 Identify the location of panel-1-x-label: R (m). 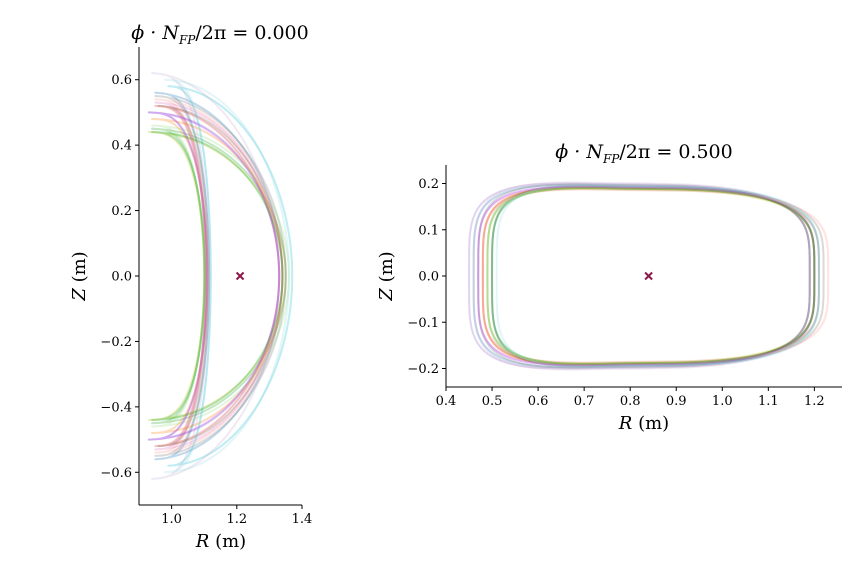
(220, 541).